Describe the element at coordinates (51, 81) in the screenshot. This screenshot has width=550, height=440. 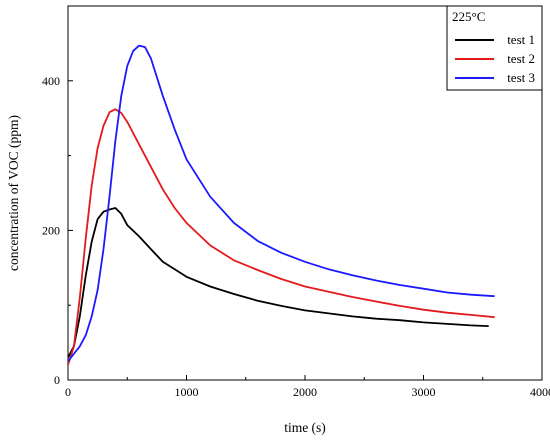
I see `y-tick-label: 400` at that location.